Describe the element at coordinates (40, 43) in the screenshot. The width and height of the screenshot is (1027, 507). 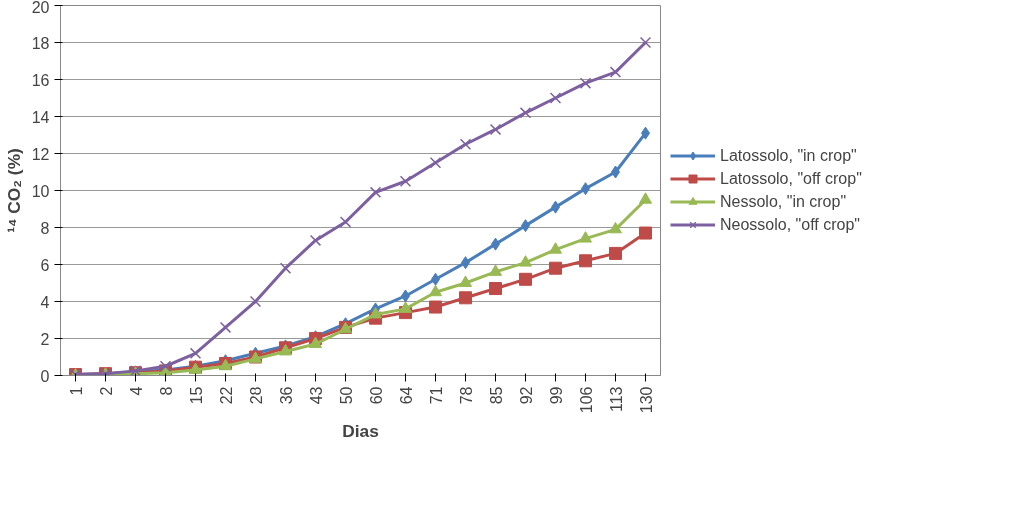
I see `y-tick-label: 18` at that location.